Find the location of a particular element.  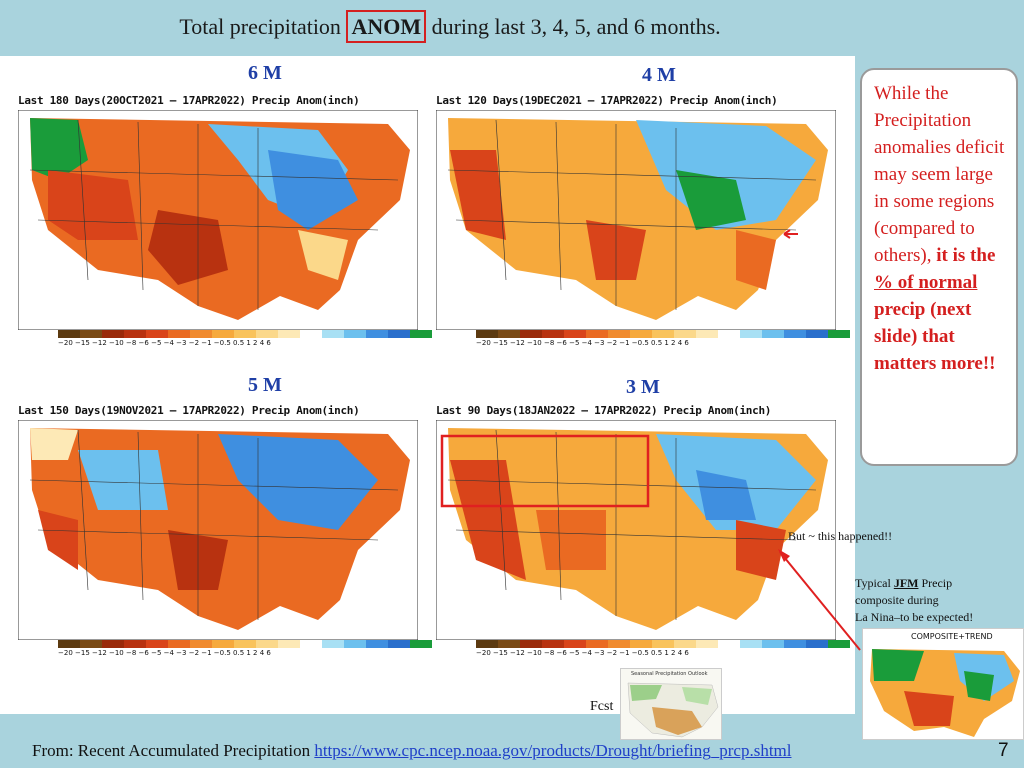

fcst-label: Fcst is located at coordinates (602, 706).